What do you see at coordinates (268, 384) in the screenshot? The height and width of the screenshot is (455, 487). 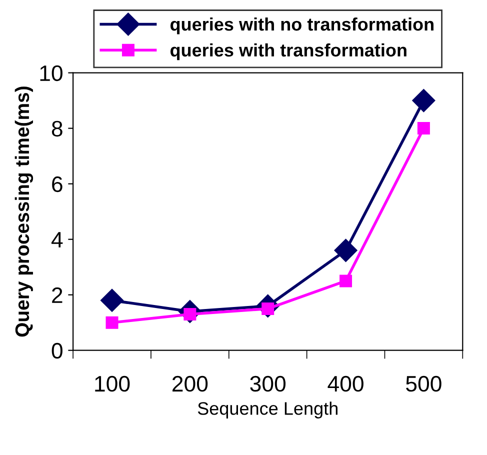 I see `x-tick-label: 300` at bounding box center [268, 384].